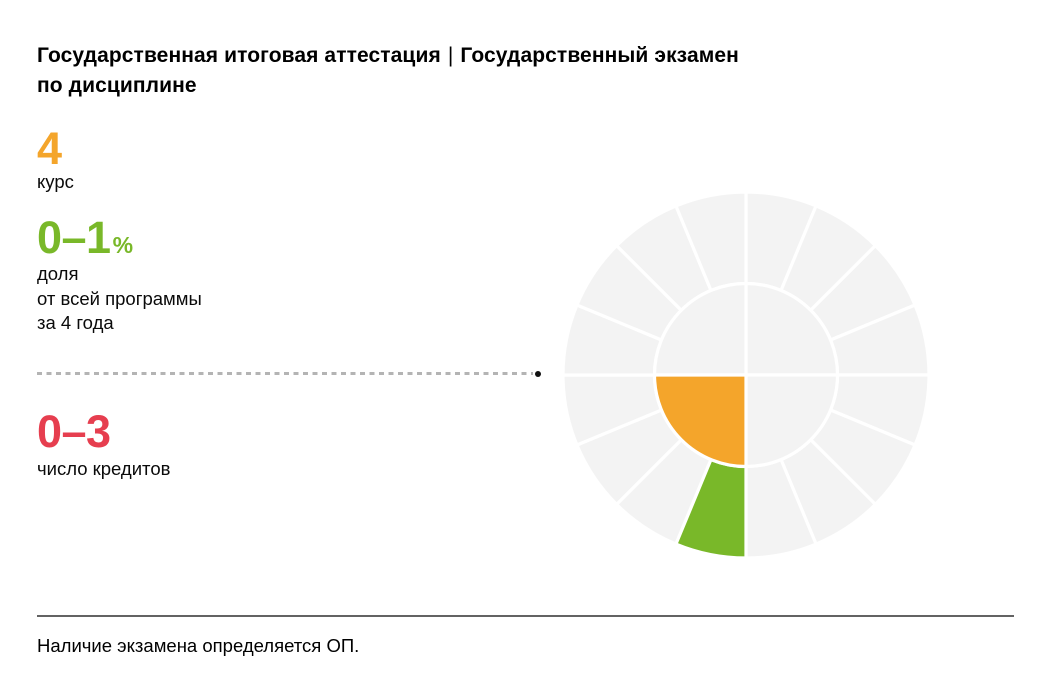  I want to click on stat-label-line: от всей программы, so click(119, 298).